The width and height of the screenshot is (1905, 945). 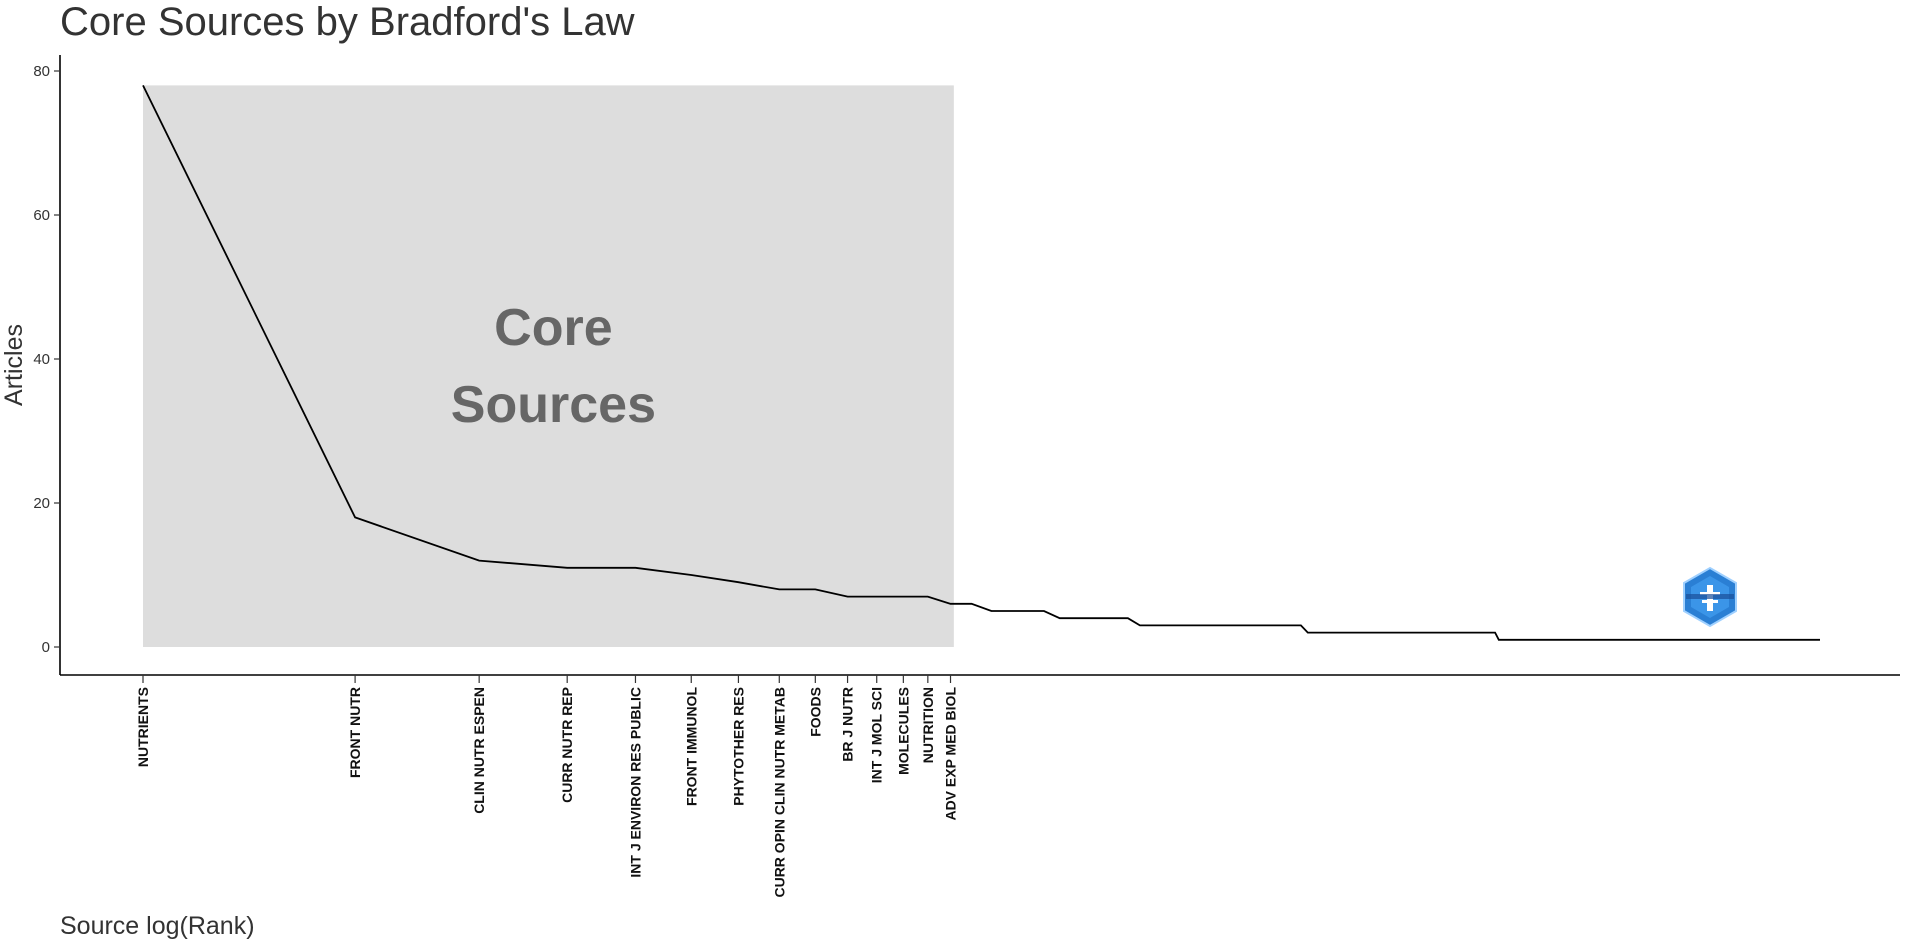 What do you see at coordinates (636, 782) in the screenshot?
I see `x-tick-label: INT J ENVIRON RES PUBLIC` at bounding box center [636, 782].